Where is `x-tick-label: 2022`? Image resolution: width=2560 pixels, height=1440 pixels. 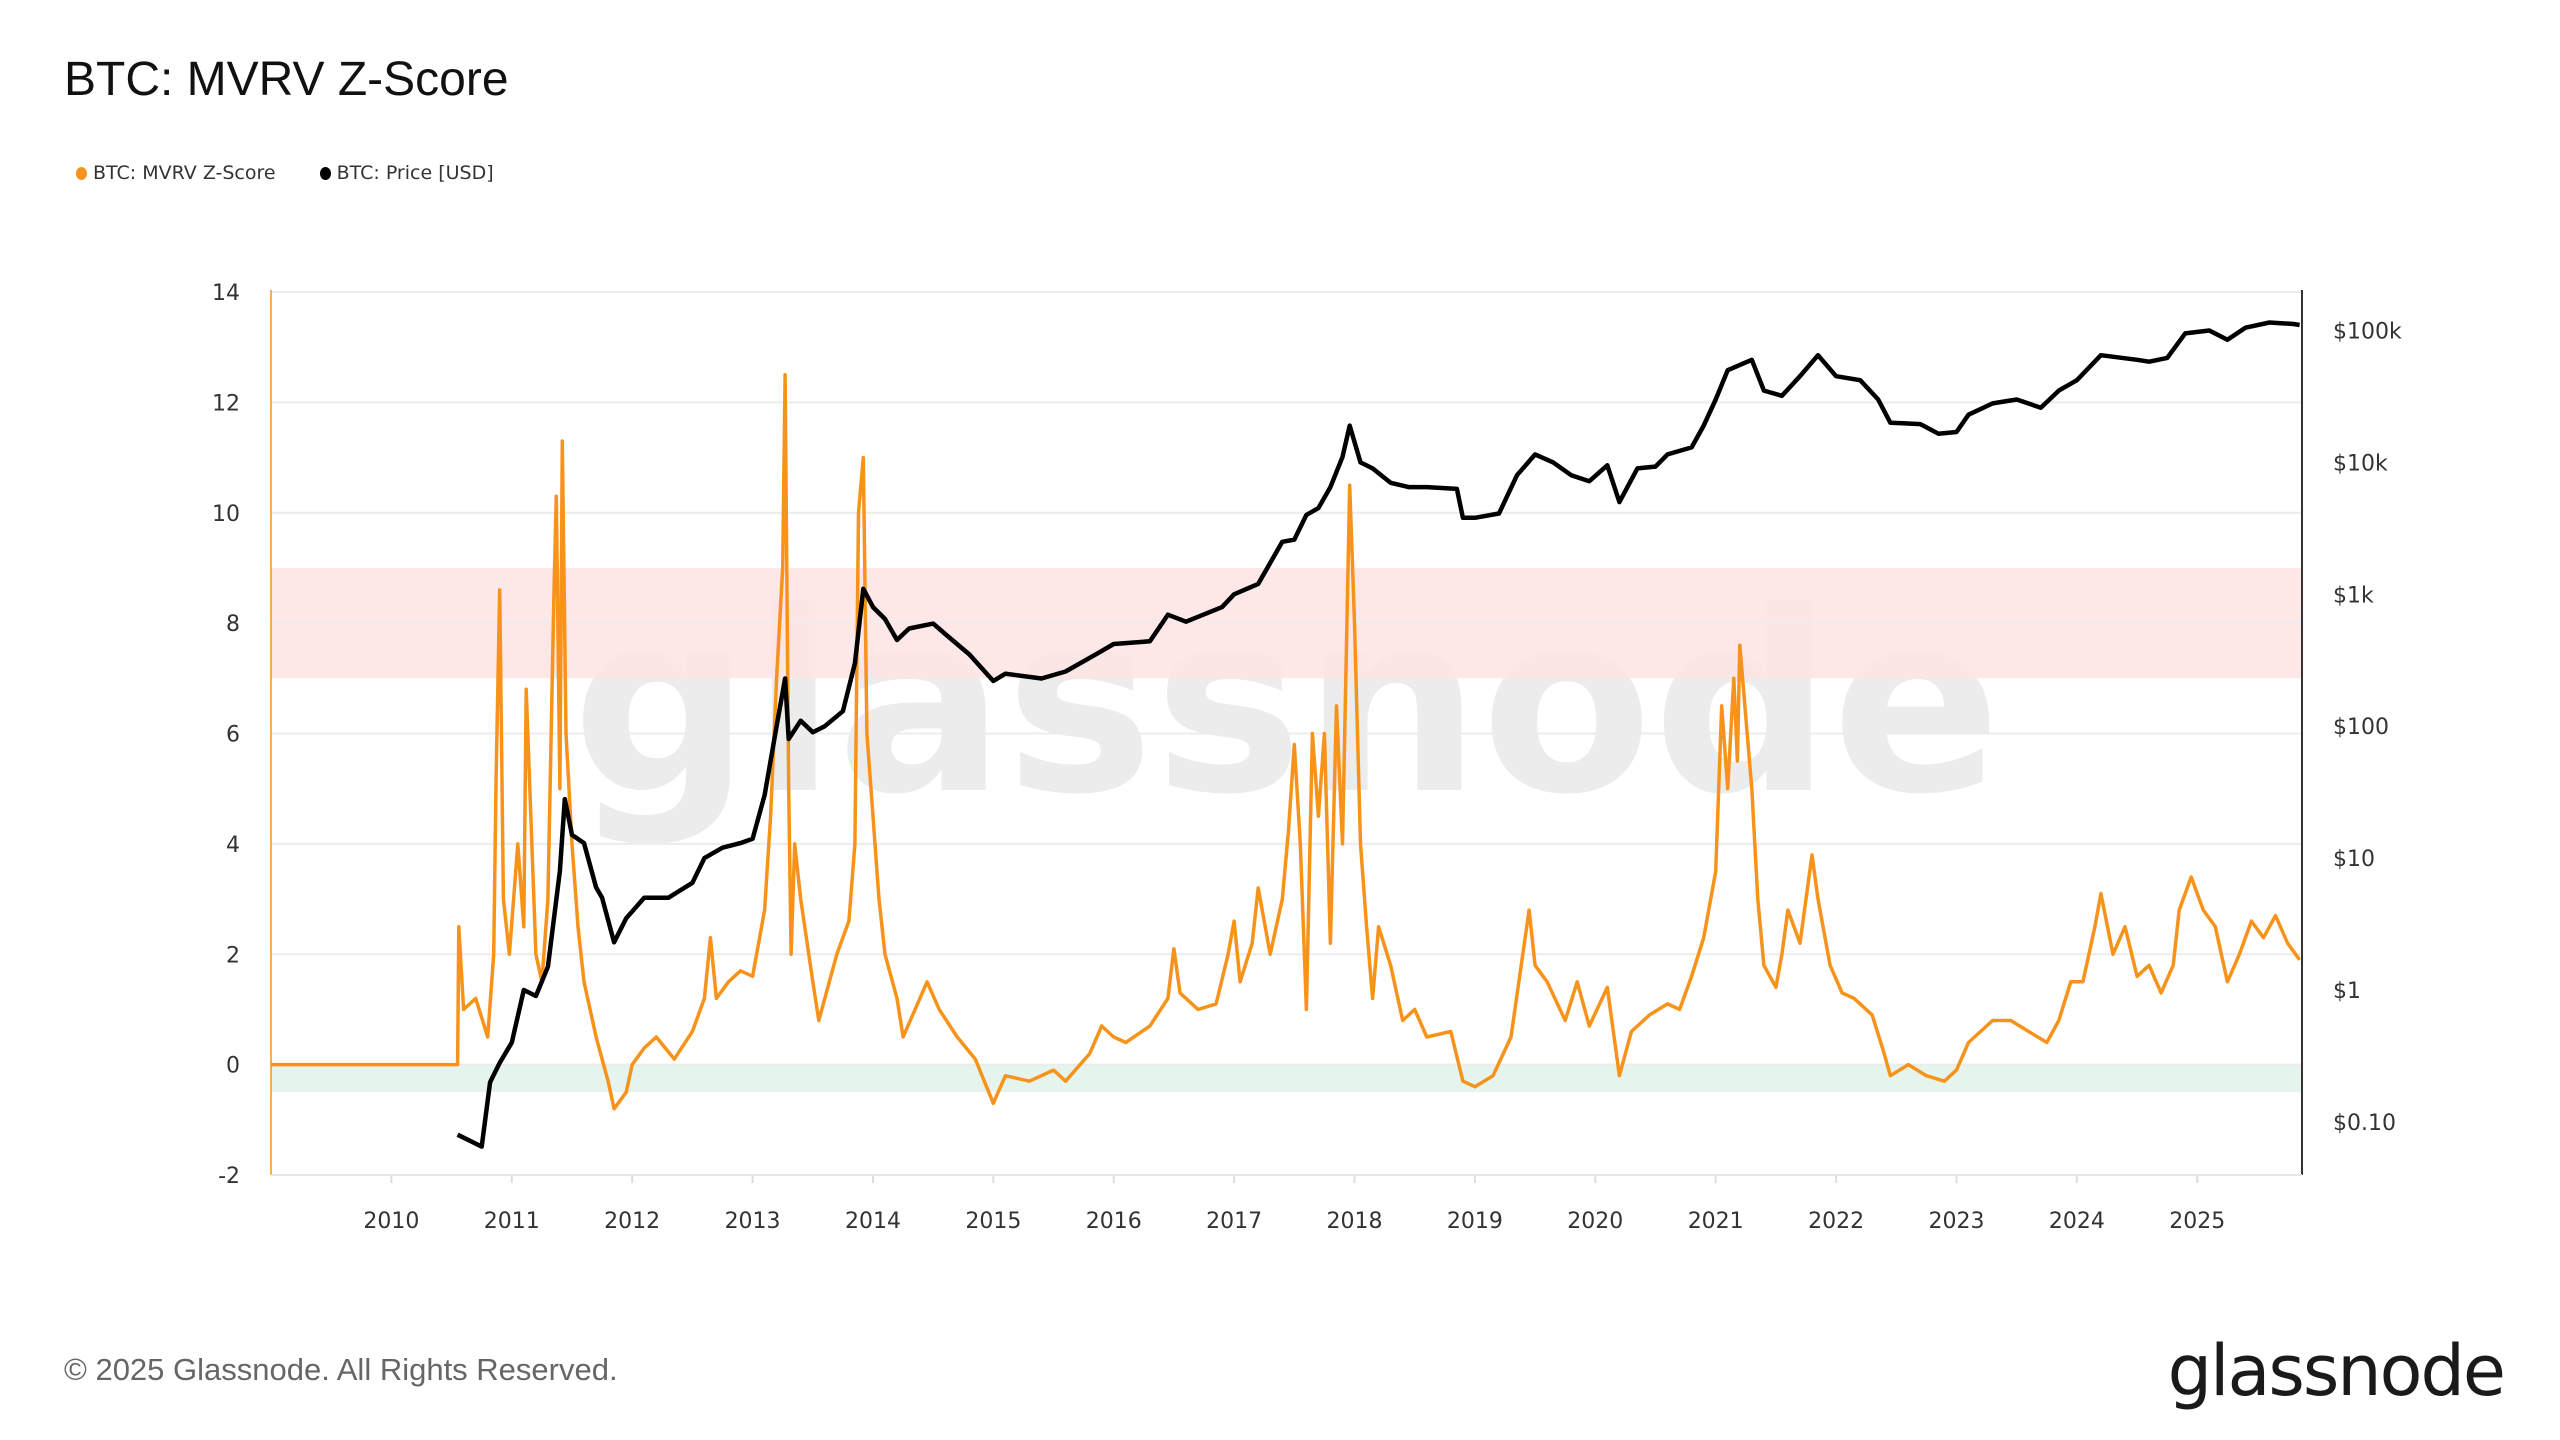
x-tick-label: 2022 is located at coordinates (1836, 1221).